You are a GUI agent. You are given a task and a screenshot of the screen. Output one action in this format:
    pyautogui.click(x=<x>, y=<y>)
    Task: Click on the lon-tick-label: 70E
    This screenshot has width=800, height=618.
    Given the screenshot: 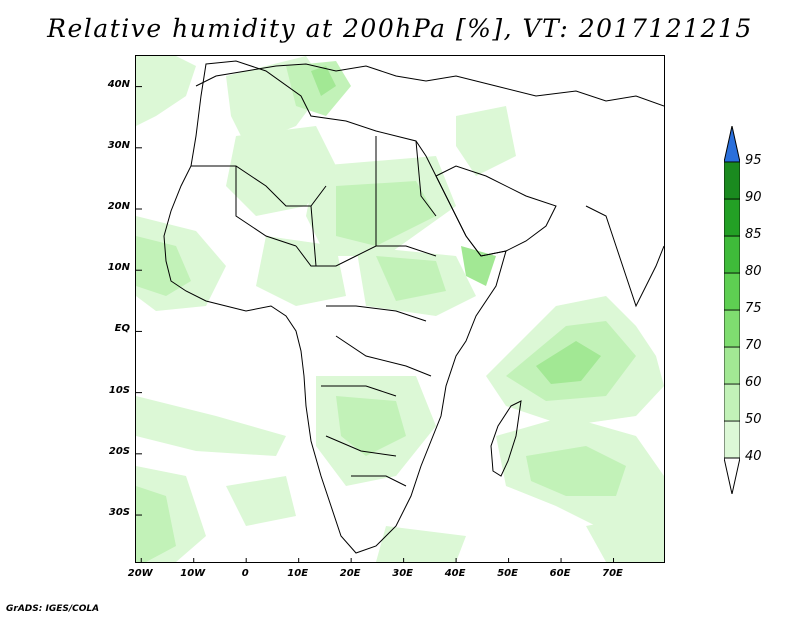 What is the action you would take?
    pyautogui.click(x=612, y=573)
    